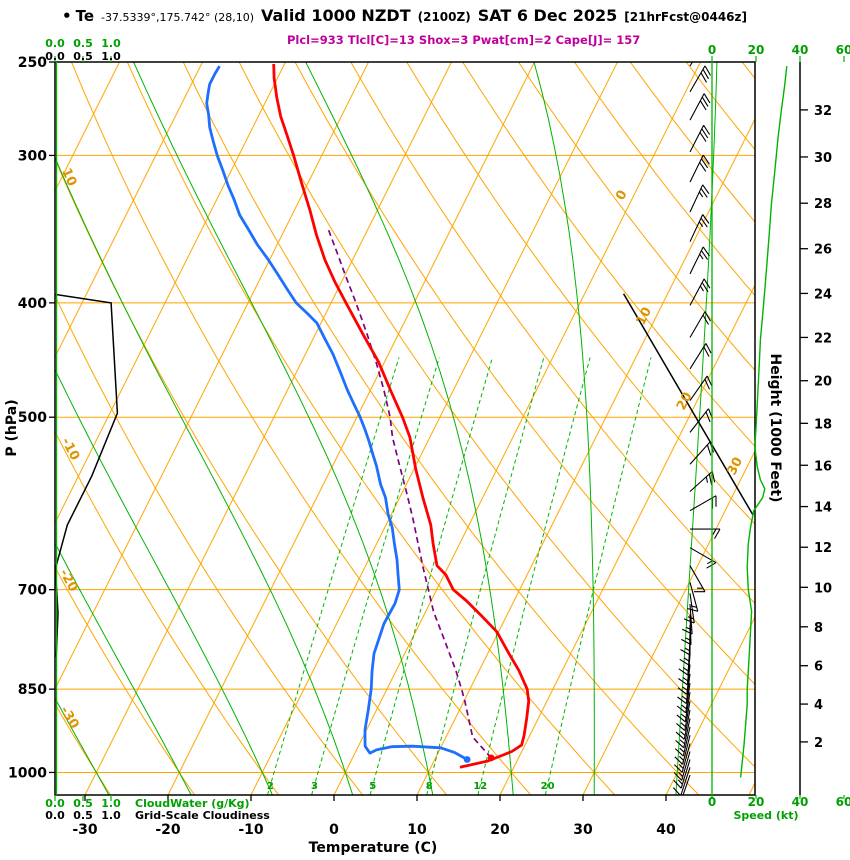 This screenshot has width=850, height=860. Describe the element at coordinates (775, 428) in the screenshot. I see `svg-text: Height (1000 Feet)` at that location.